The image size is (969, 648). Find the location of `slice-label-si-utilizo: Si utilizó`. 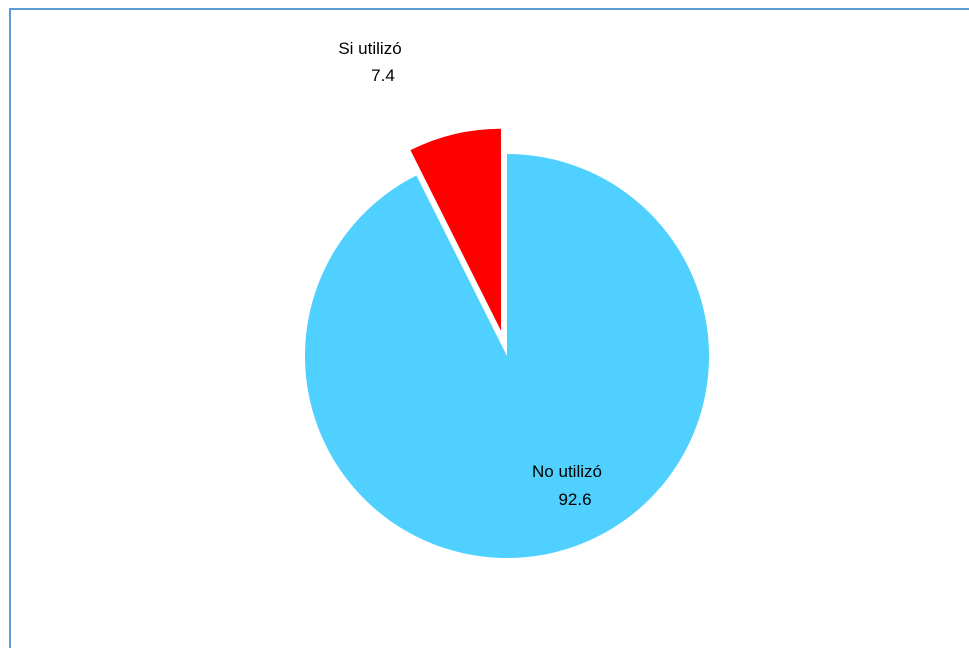

slice-label-si-utilizo: Si utilizó is located at coordinates (369, 48).